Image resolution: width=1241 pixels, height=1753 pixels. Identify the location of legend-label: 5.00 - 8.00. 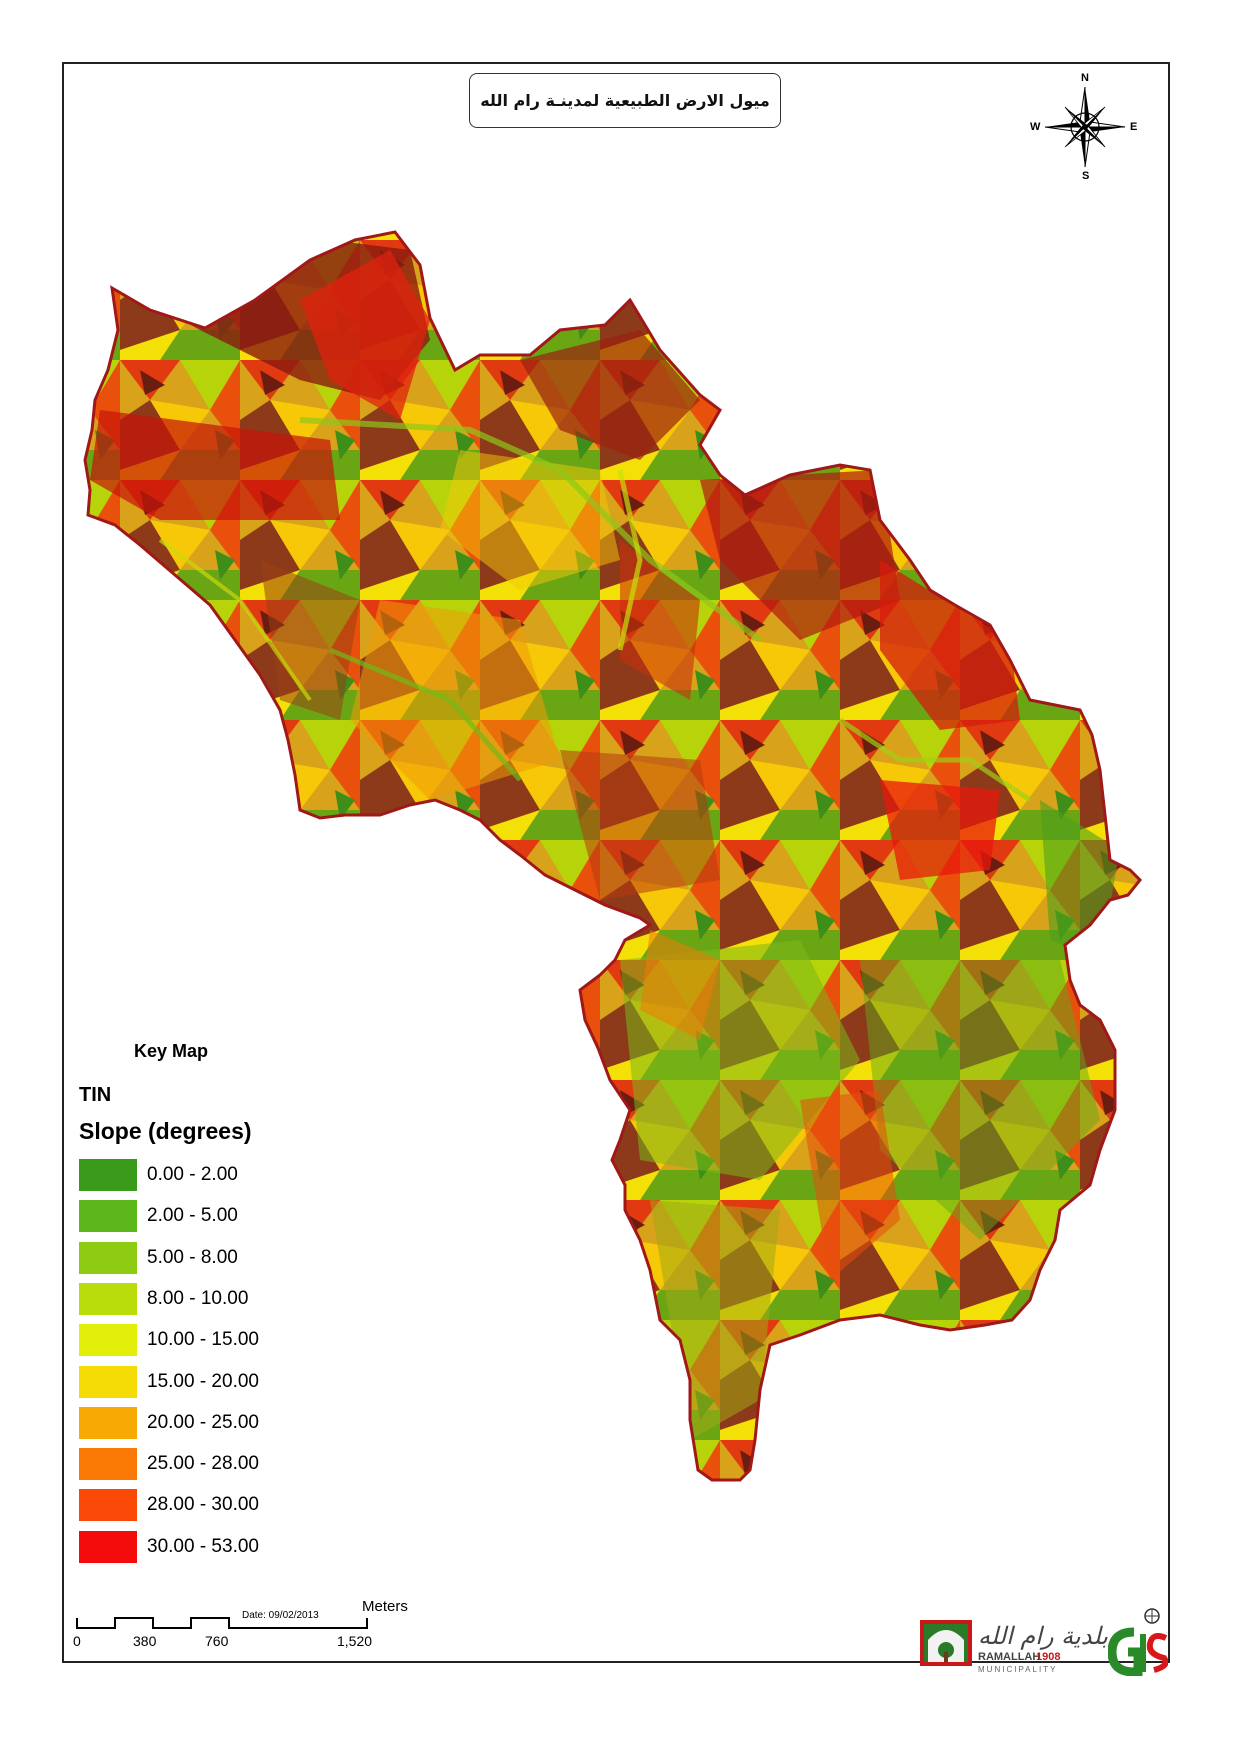
(192, 1257).